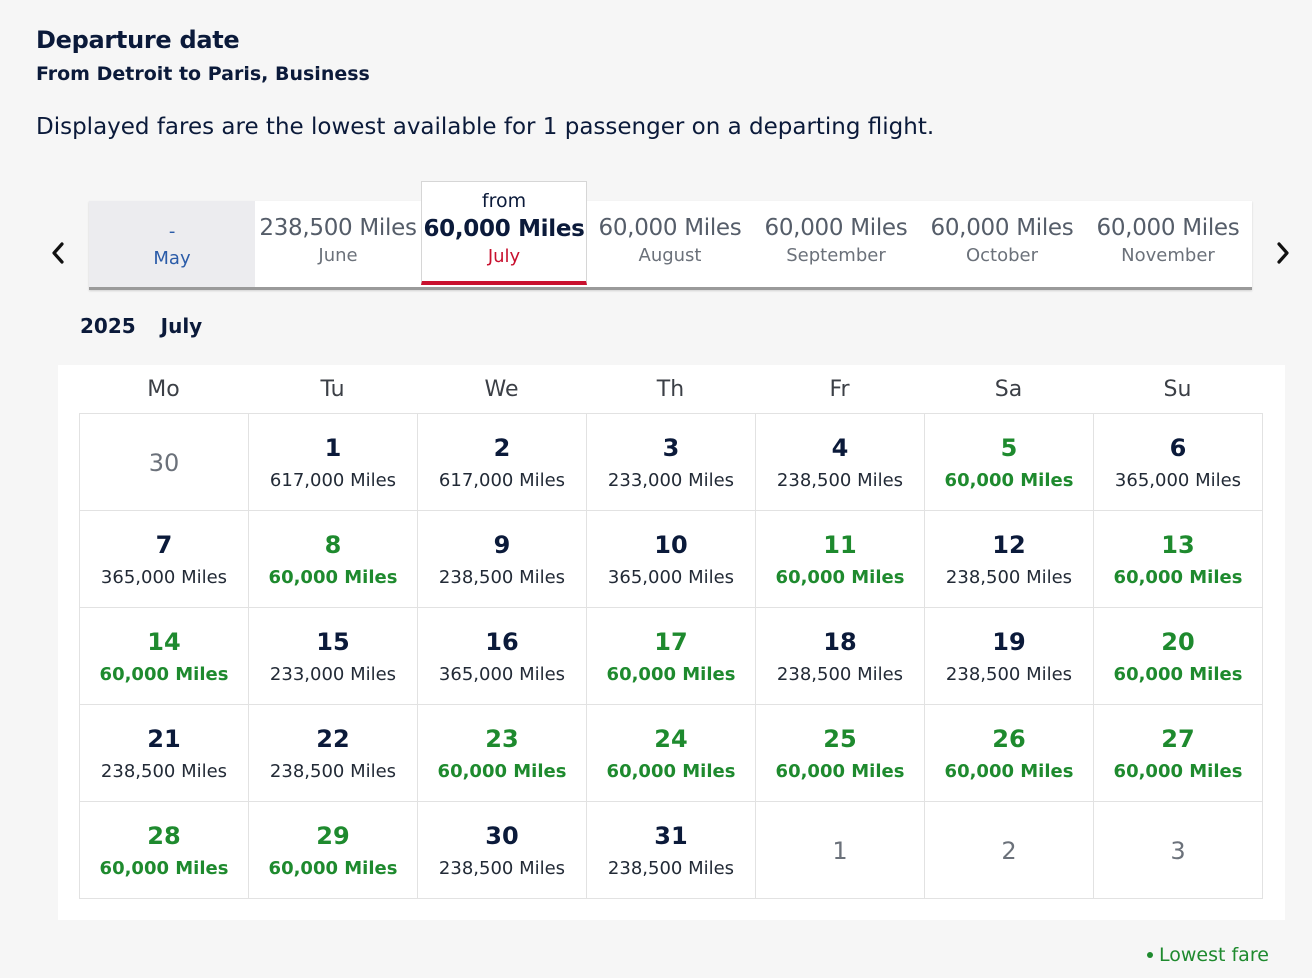  I want to click on legend-label: Lowest fare, so click(1214, 955).